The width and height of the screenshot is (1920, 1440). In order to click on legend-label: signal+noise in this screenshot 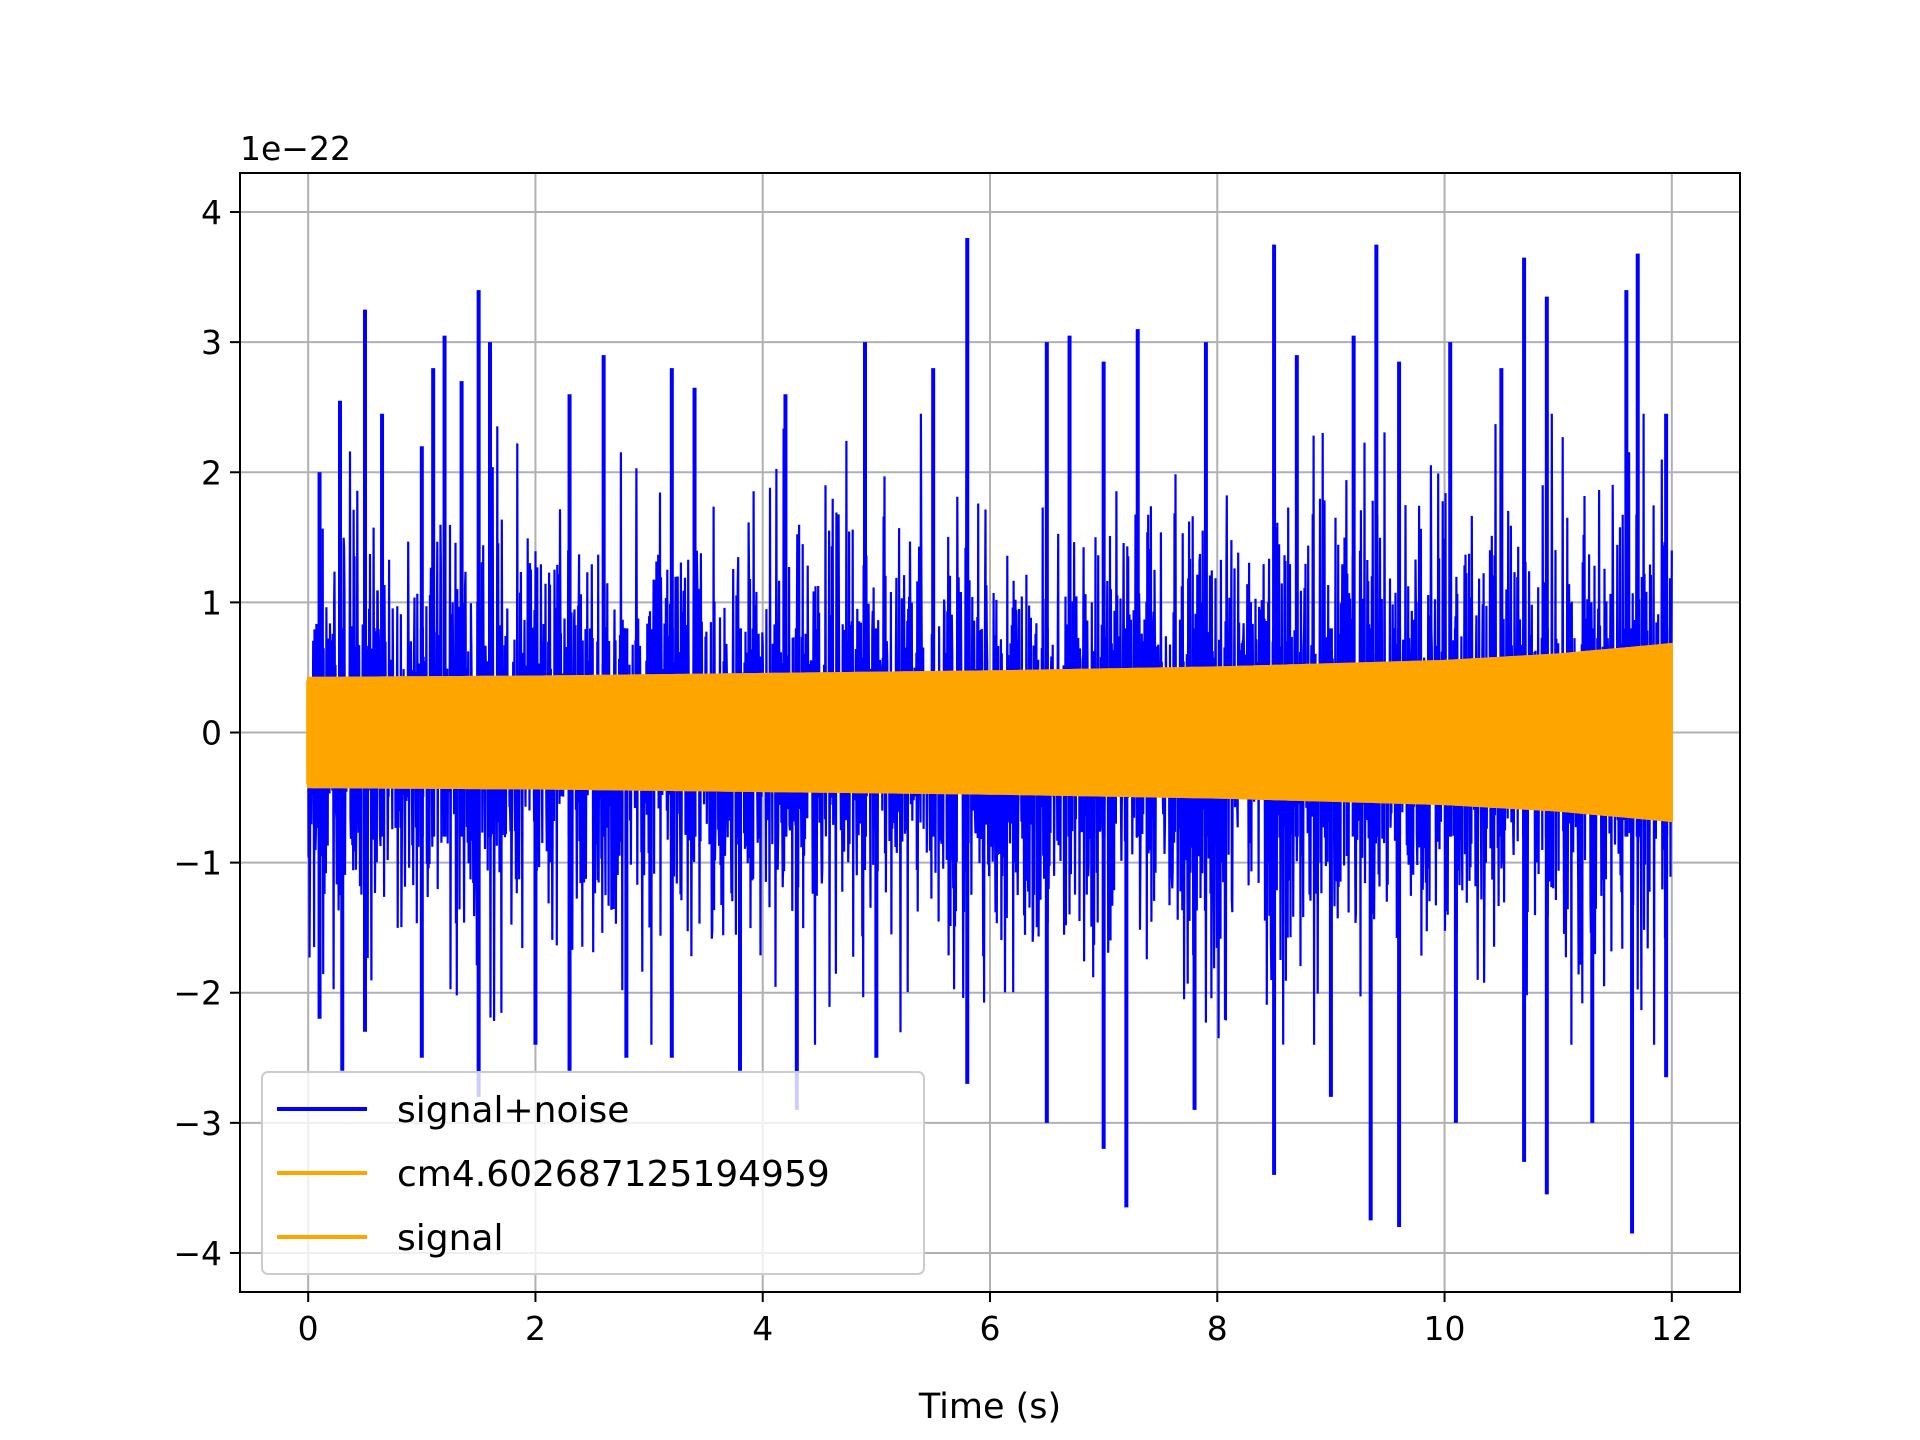, I will do `click(513, 1110)`.